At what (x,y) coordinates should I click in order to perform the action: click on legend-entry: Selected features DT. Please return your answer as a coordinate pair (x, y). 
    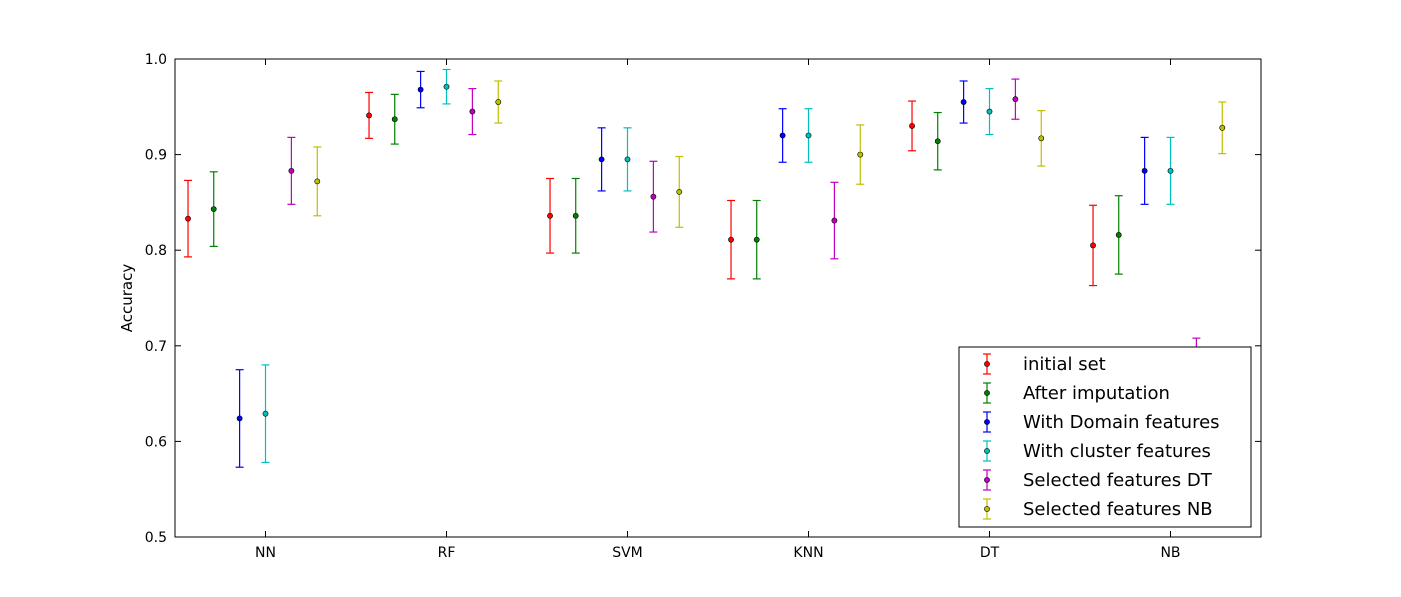
    Looking at the image, I should click on (1098, 480).